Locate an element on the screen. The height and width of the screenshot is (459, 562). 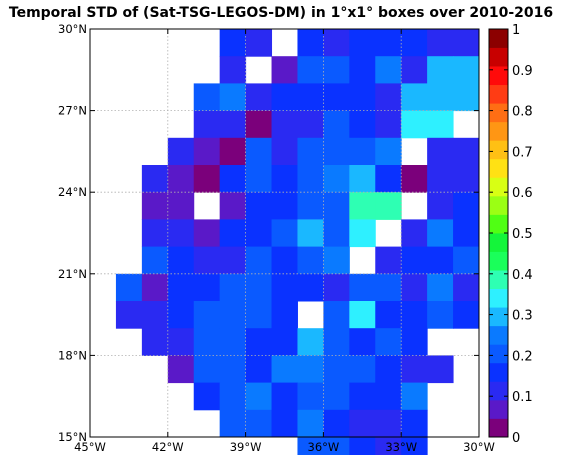
y-tick-label: 24°N is located at coordinates (72, 192).